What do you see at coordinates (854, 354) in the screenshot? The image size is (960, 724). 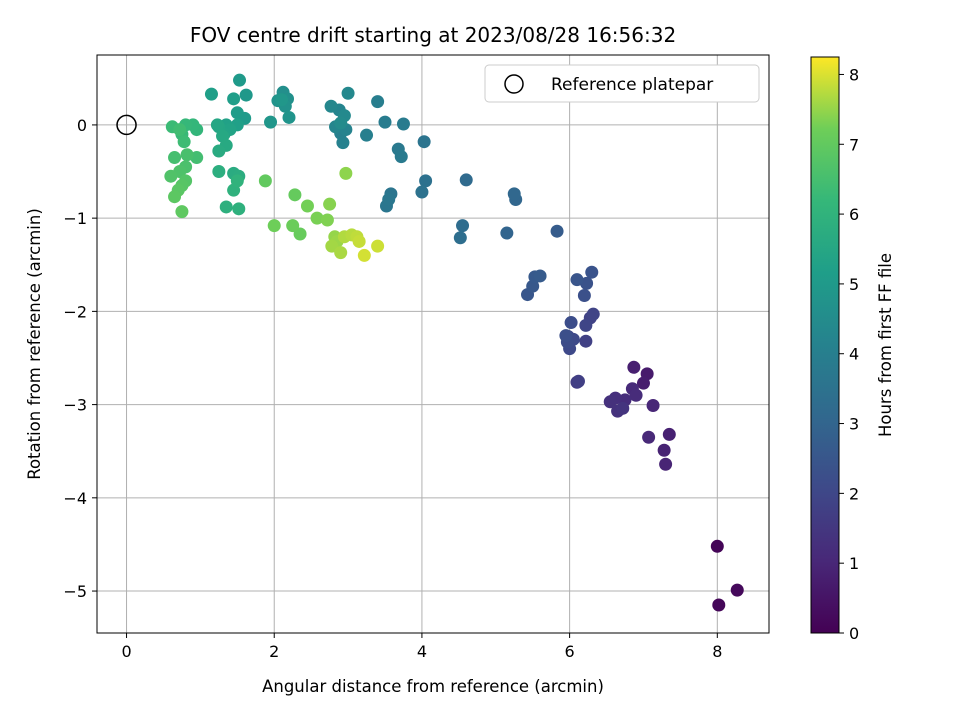 I see `colorbar-tick-label: 4` at bounding box center [854, 354].